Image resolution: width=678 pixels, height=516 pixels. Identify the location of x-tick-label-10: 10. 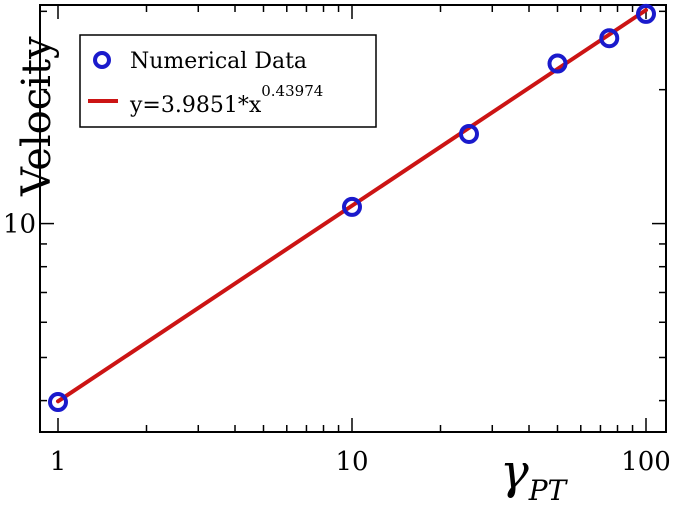
(351, 462).